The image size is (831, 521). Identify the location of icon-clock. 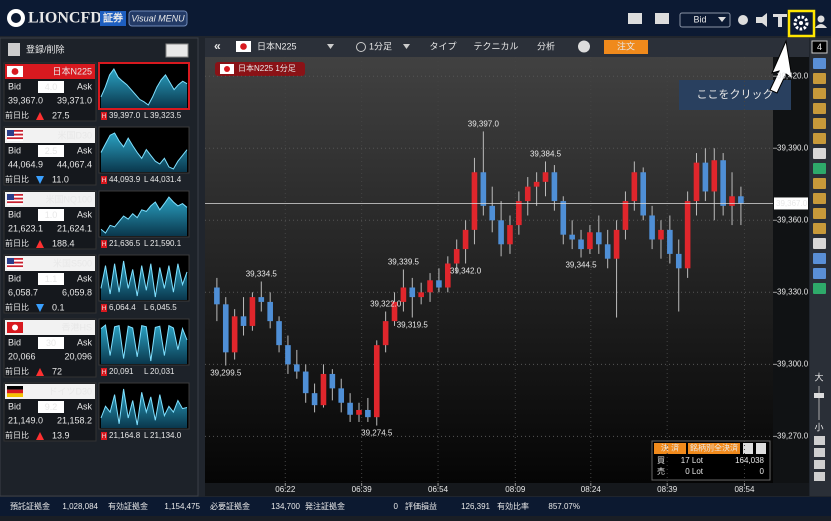
(743, 20).